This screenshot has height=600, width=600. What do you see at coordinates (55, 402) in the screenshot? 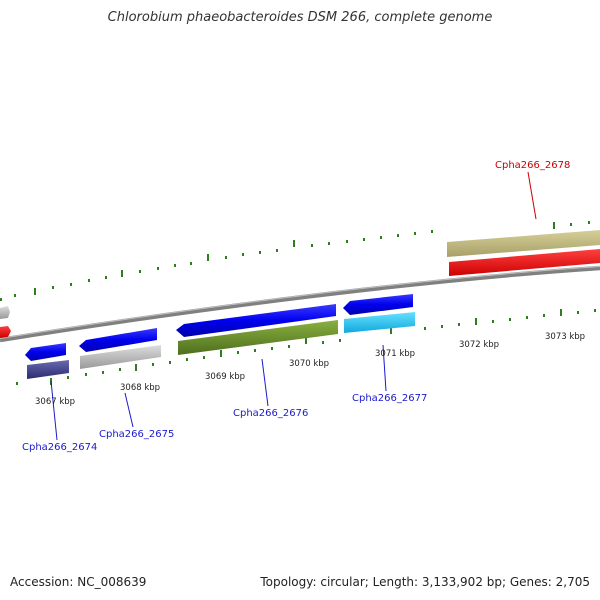
I see `tick-label-3067: 3067 kbp` at bounding box center [55, 402].